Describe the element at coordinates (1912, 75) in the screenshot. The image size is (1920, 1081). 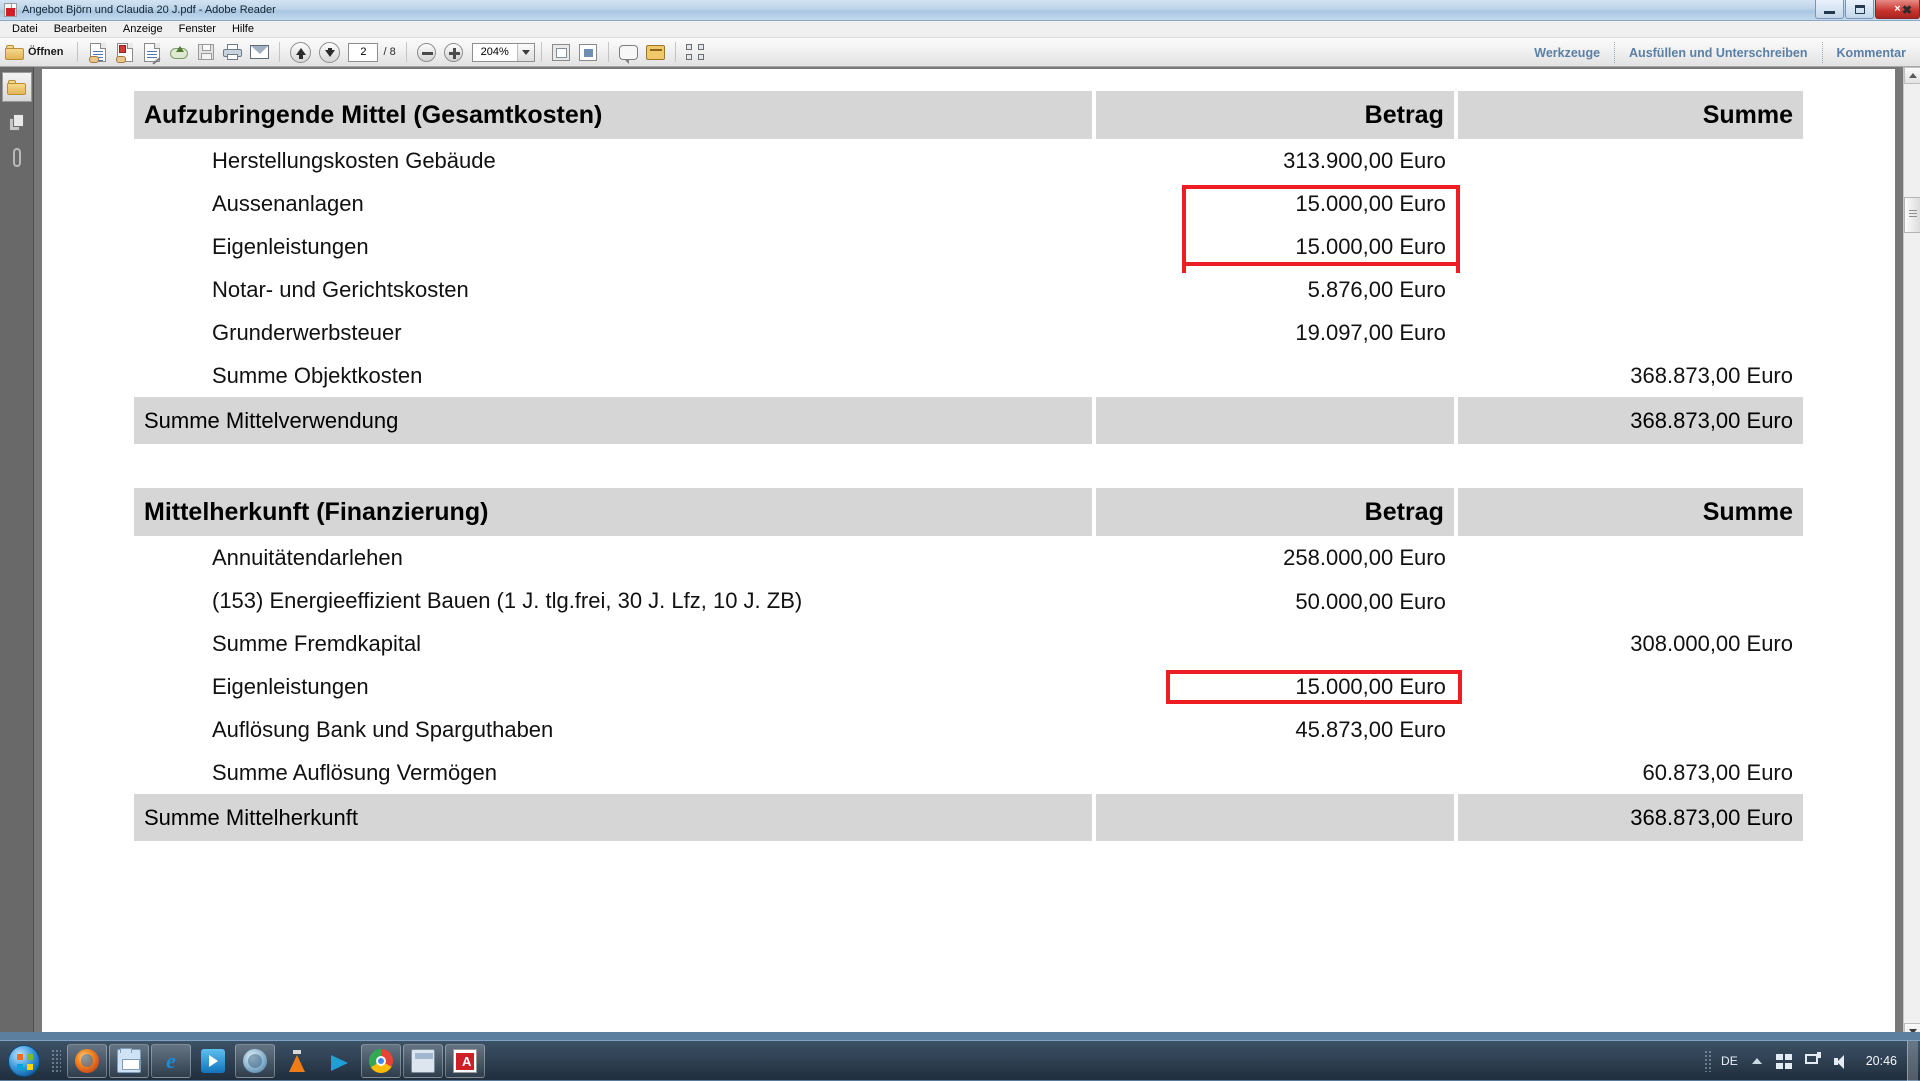
I see `scroll-up-button` at that location.